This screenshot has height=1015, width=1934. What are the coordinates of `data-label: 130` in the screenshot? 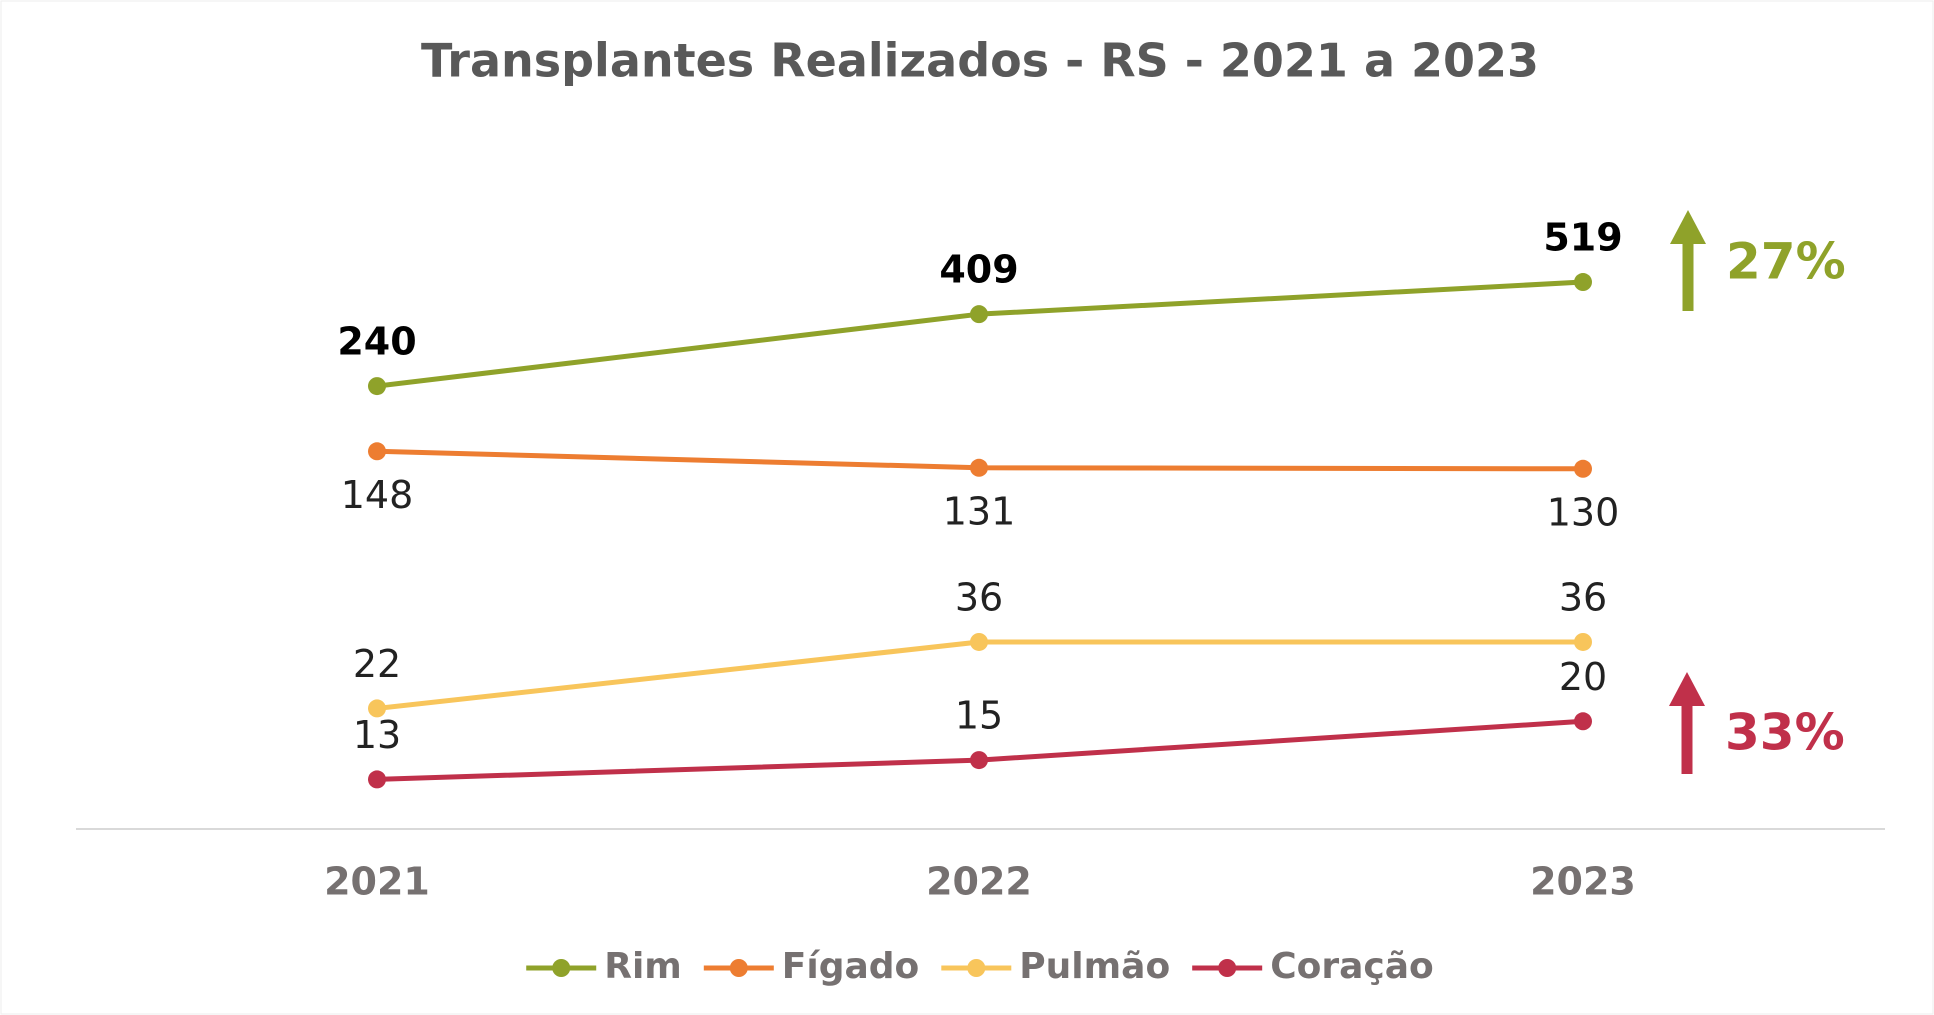 It's located at (1583, 512).